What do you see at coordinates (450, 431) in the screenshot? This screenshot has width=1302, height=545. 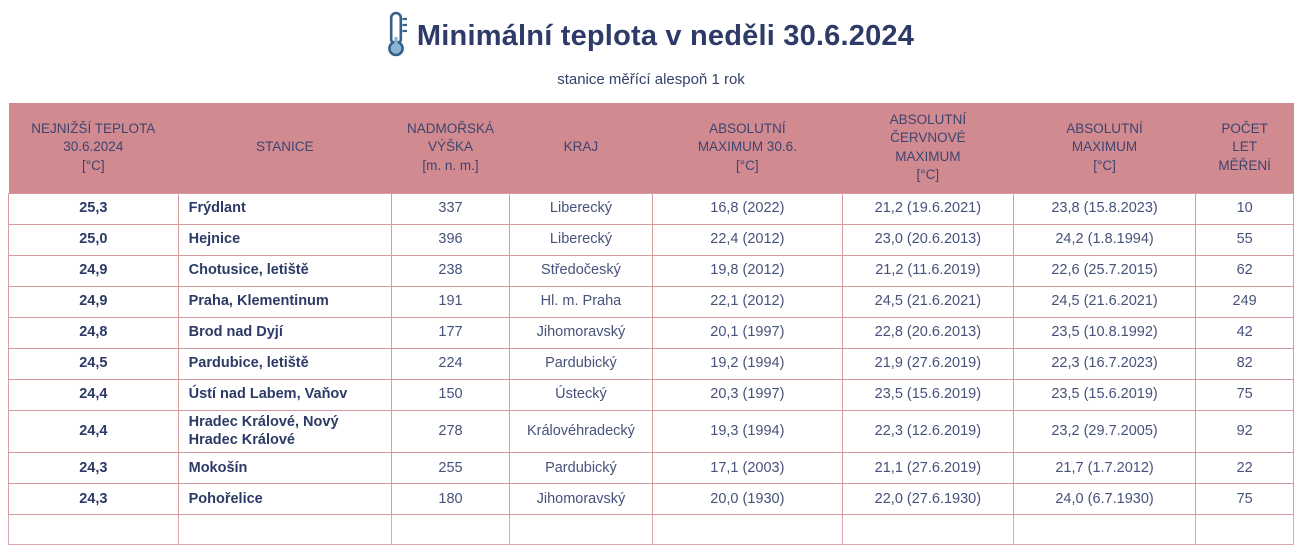 I see `altitude-cell: 278` at bounding box center [450, 431].